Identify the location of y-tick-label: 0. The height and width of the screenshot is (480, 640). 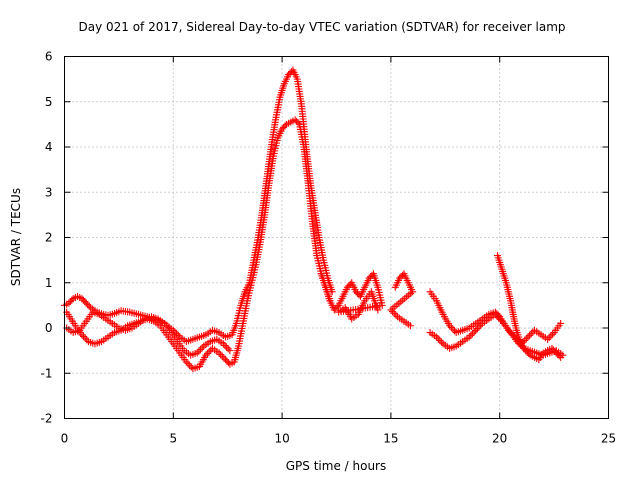
(49, 328).